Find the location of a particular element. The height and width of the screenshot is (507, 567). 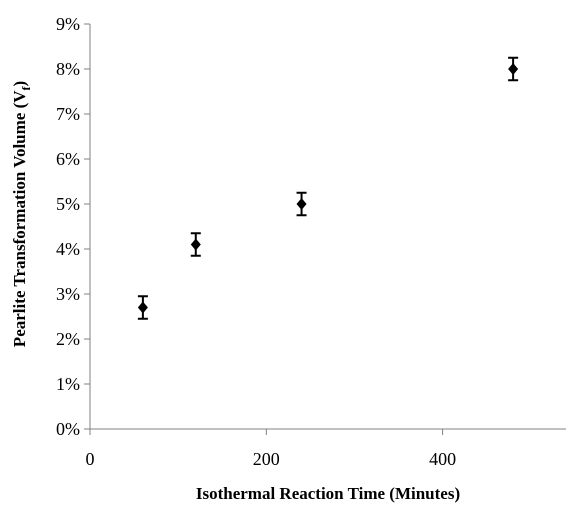

x-tick-labels: 0 200 400 is located at coordinates (271, 459).